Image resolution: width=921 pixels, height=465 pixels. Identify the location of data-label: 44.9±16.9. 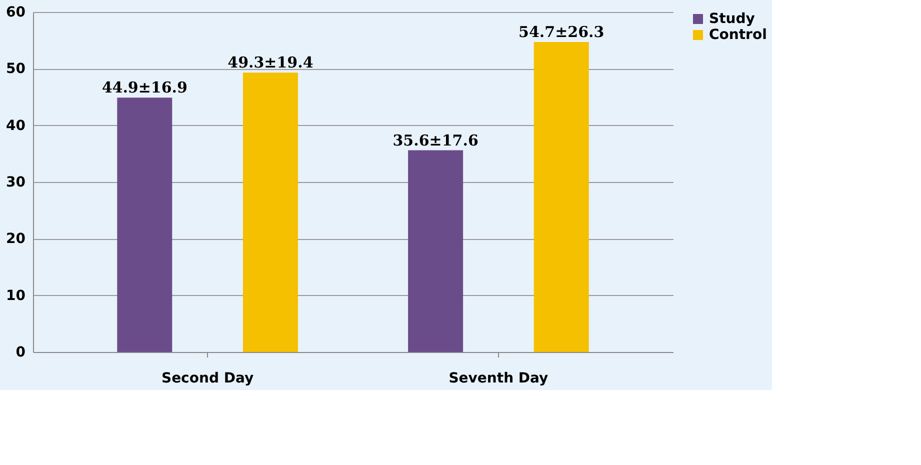
(145, 87).